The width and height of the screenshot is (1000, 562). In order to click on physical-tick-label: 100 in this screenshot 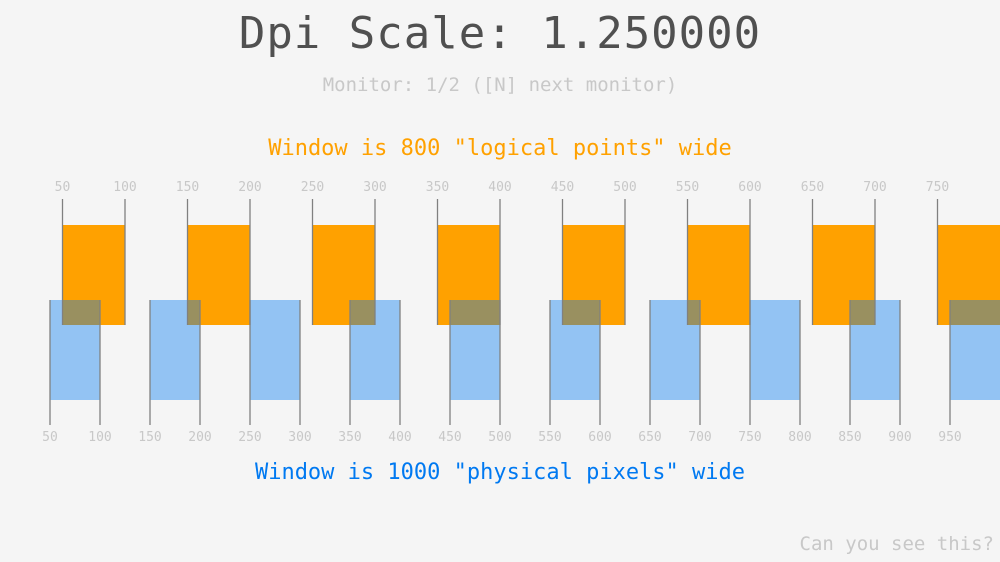, I will do `click(99, 437)`.